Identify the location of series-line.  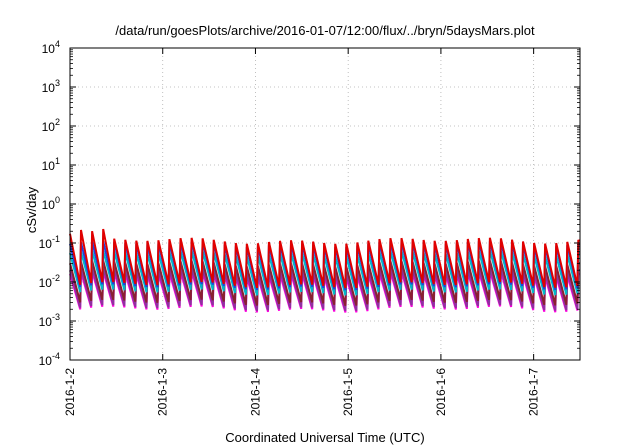
(325, 258).